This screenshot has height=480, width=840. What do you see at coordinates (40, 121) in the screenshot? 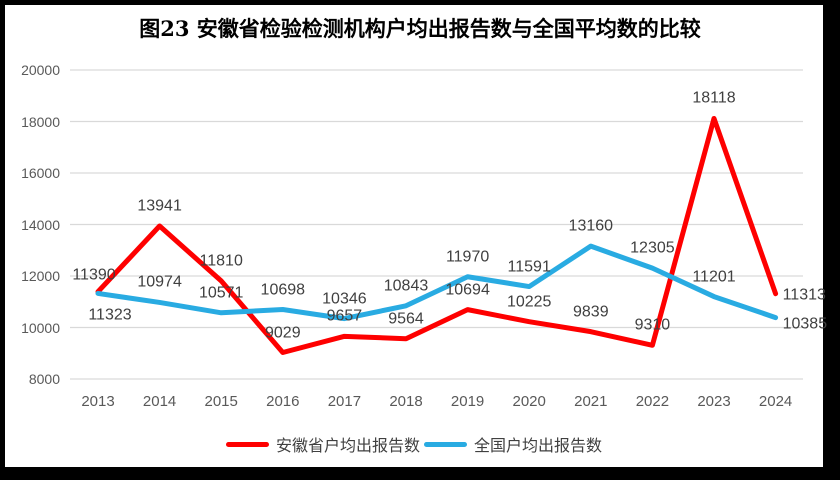
I see `y-axis-tick-label: 18000` at bounding box center [40, 121].